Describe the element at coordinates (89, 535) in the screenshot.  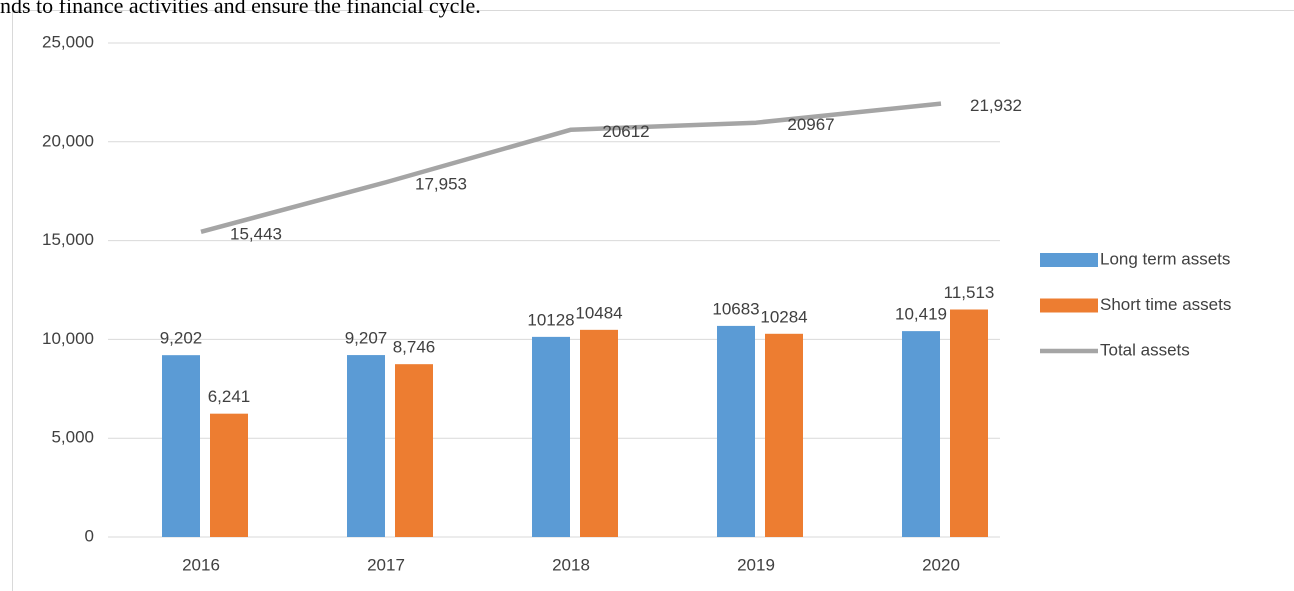
I see `y-tick-label: 0` at that location.